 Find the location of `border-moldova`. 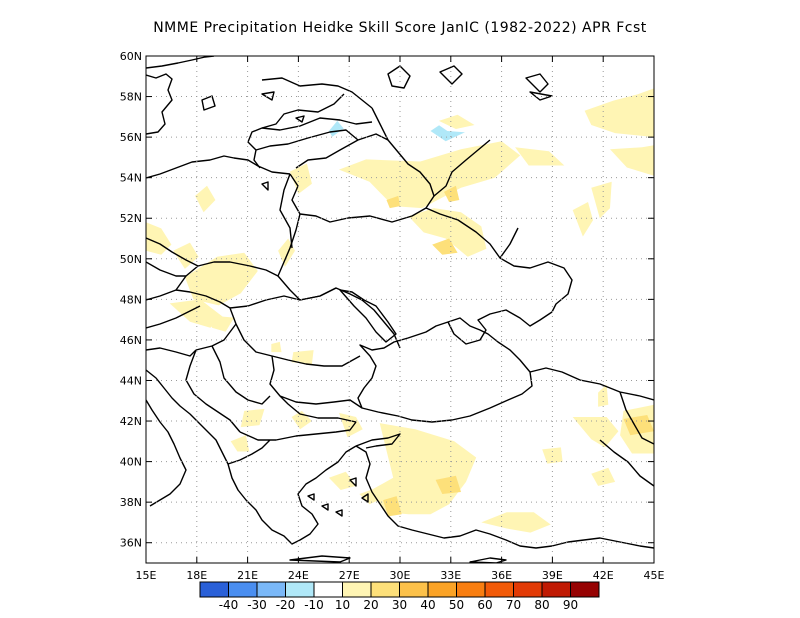

border-moldova is located at coordinates (368, 316).